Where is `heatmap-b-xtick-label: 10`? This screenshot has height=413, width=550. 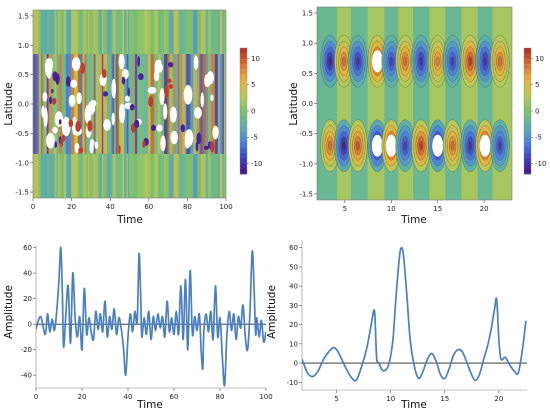 heatmap-b-xtick-label: 10 is located at coordinates (391, 209).